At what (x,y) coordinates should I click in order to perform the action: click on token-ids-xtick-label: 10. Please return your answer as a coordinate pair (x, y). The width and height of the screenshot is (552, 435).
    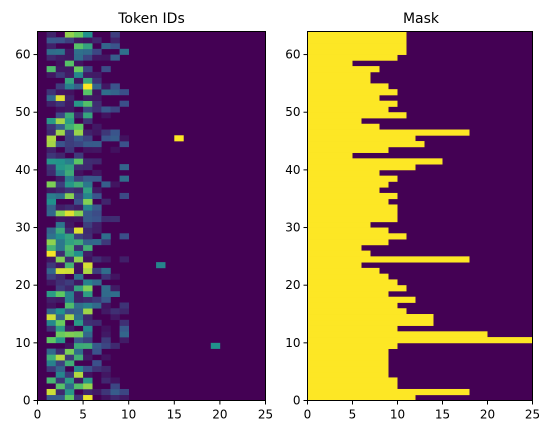
    Looking at the image, I should click on (128, 415).